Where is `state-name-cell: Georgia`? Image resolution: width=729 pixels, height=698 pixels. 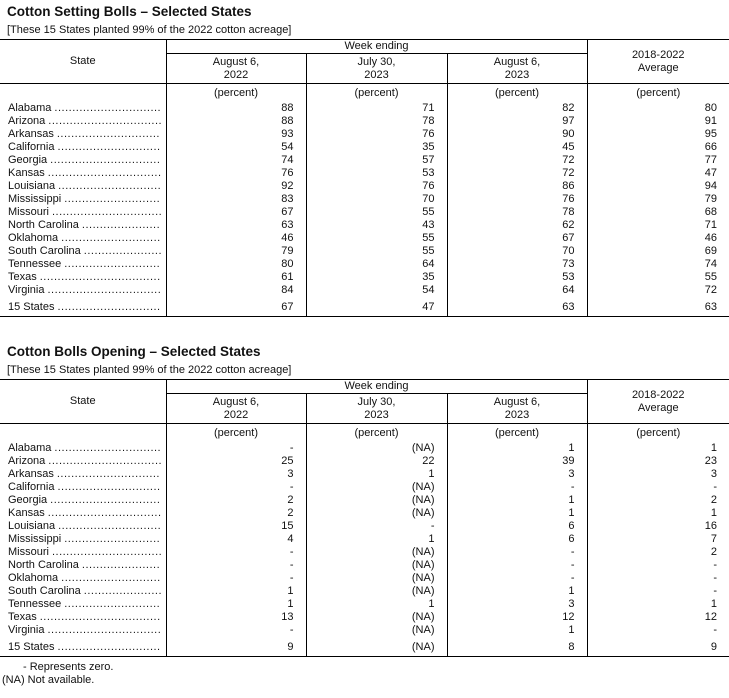
state-name-cell: Georgia is located at coordinates (83, 500).